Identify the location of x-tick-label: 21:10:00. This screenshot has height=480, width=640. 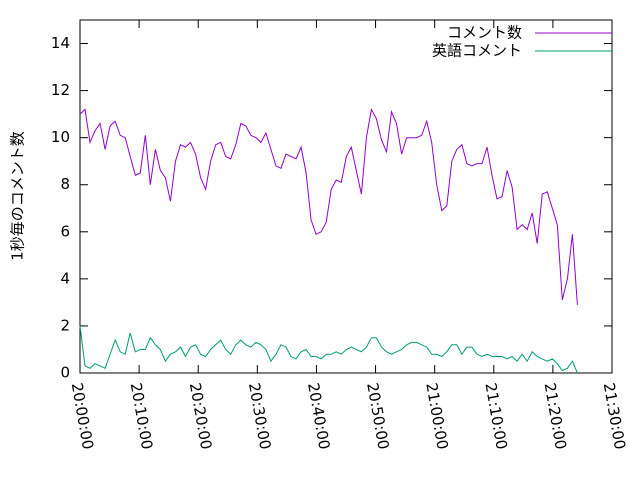
(495, 415).